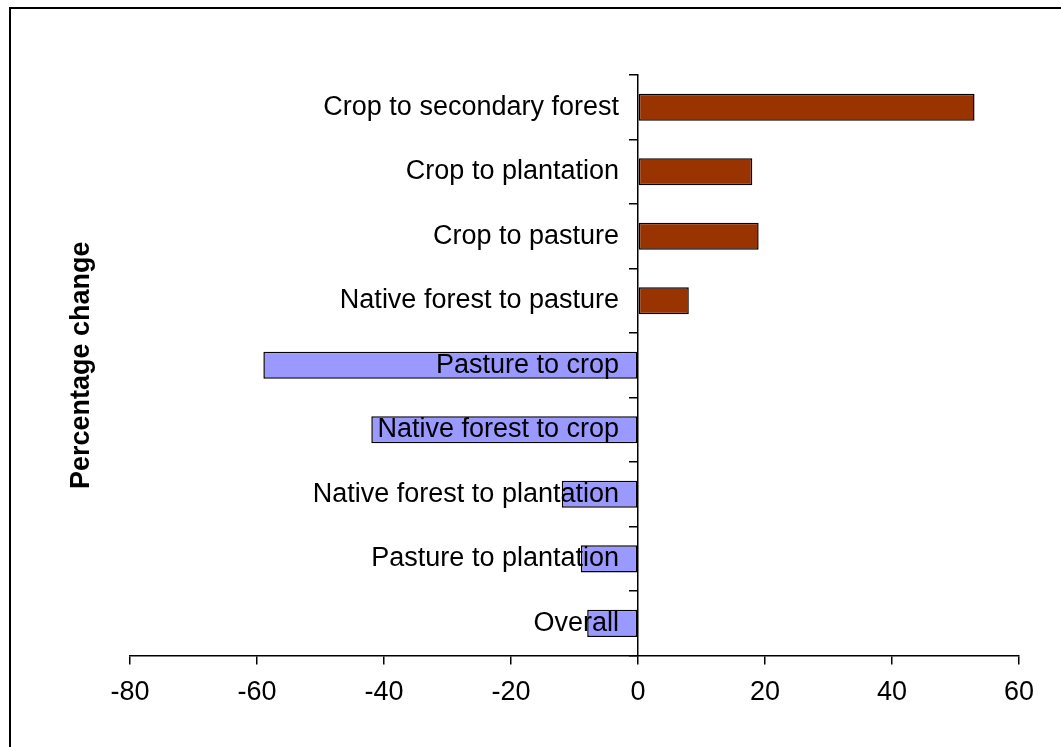 Image resolution: width=1061 pixels, height=747 pixels. What do you see at coordinates (527, 363) in the screenshot?
I see `y-tick-label: Pasture to crop` at bounding box center [527, 363].